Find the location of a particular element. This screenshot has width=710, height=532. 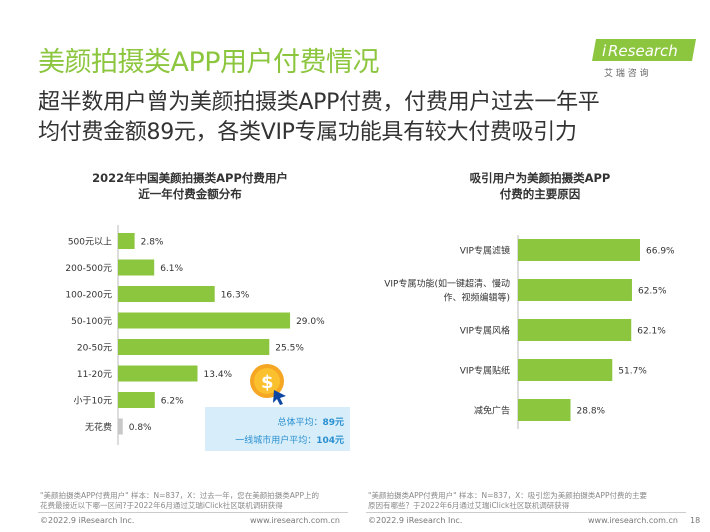

left-chart-title-2: 近一年付费金额分布 is located at coordinates (190, 194).